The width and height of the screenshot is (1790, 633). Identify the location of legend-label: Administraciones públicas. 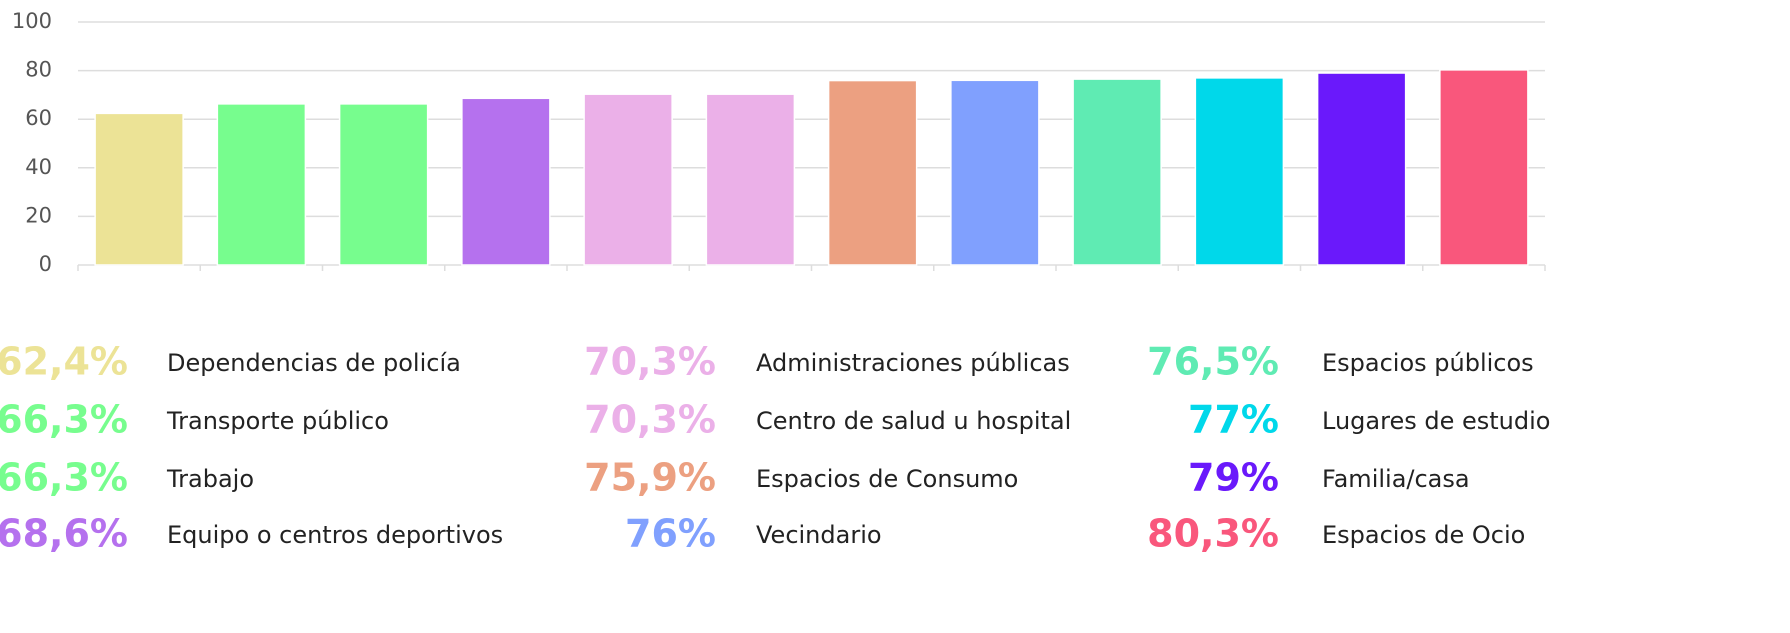
(913, 363).